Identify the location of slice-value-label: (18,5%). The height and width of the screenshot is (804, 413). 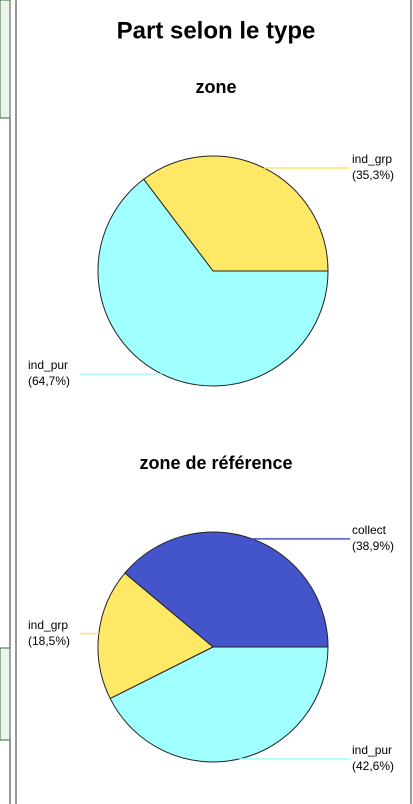
(49, 641).